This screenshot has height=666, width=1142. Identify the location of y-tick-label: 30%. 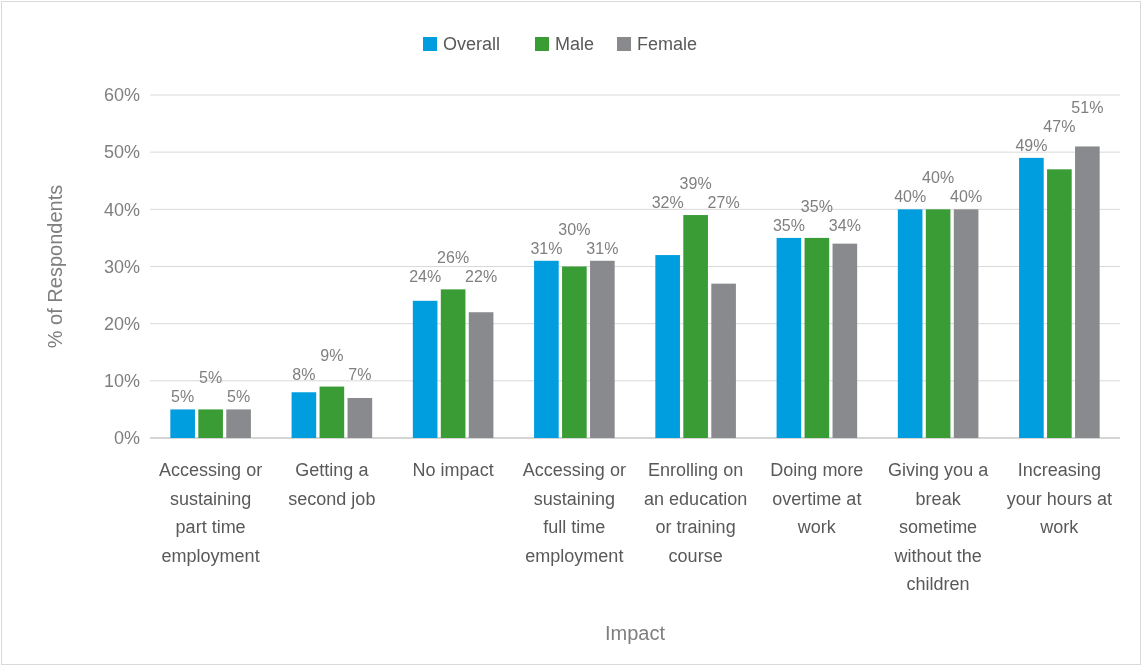
(121, 266).